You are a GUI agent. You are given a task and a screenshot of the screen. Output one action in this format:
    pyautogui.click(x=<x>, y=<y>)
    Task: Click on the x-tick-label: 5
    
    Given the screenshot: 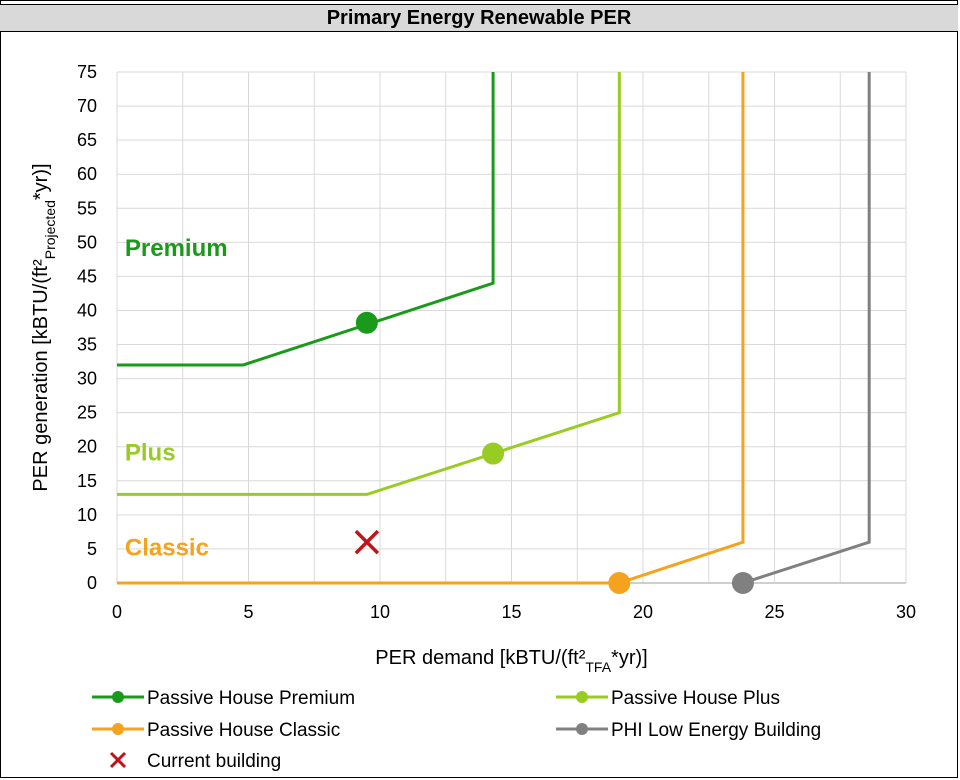 What is the action you would take?
    pyautogui.click(x=248, y=612)
    